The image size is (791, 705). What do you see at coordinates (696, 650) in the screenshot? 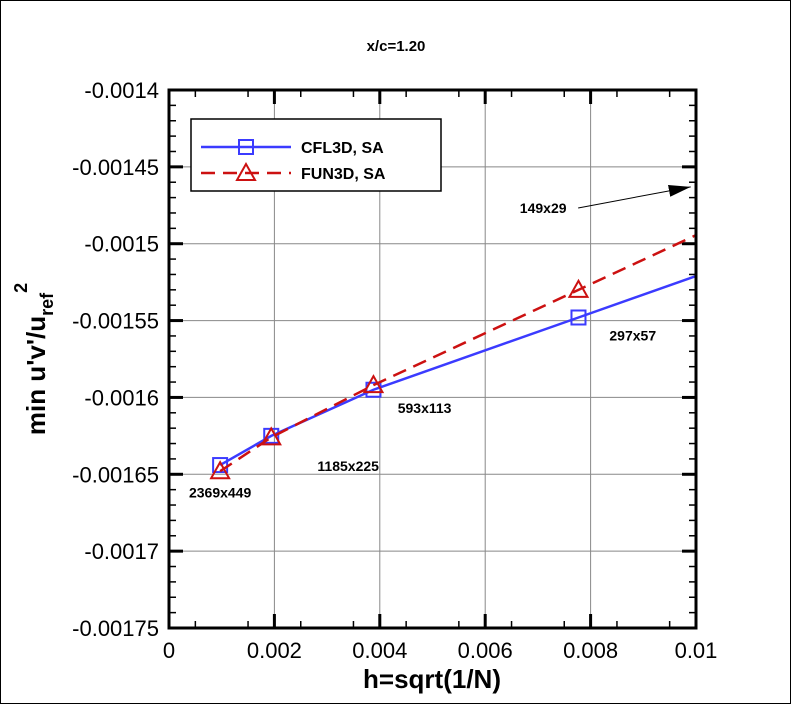
I see `x-tick-label: 0.01` at bounding box center [696, 650].